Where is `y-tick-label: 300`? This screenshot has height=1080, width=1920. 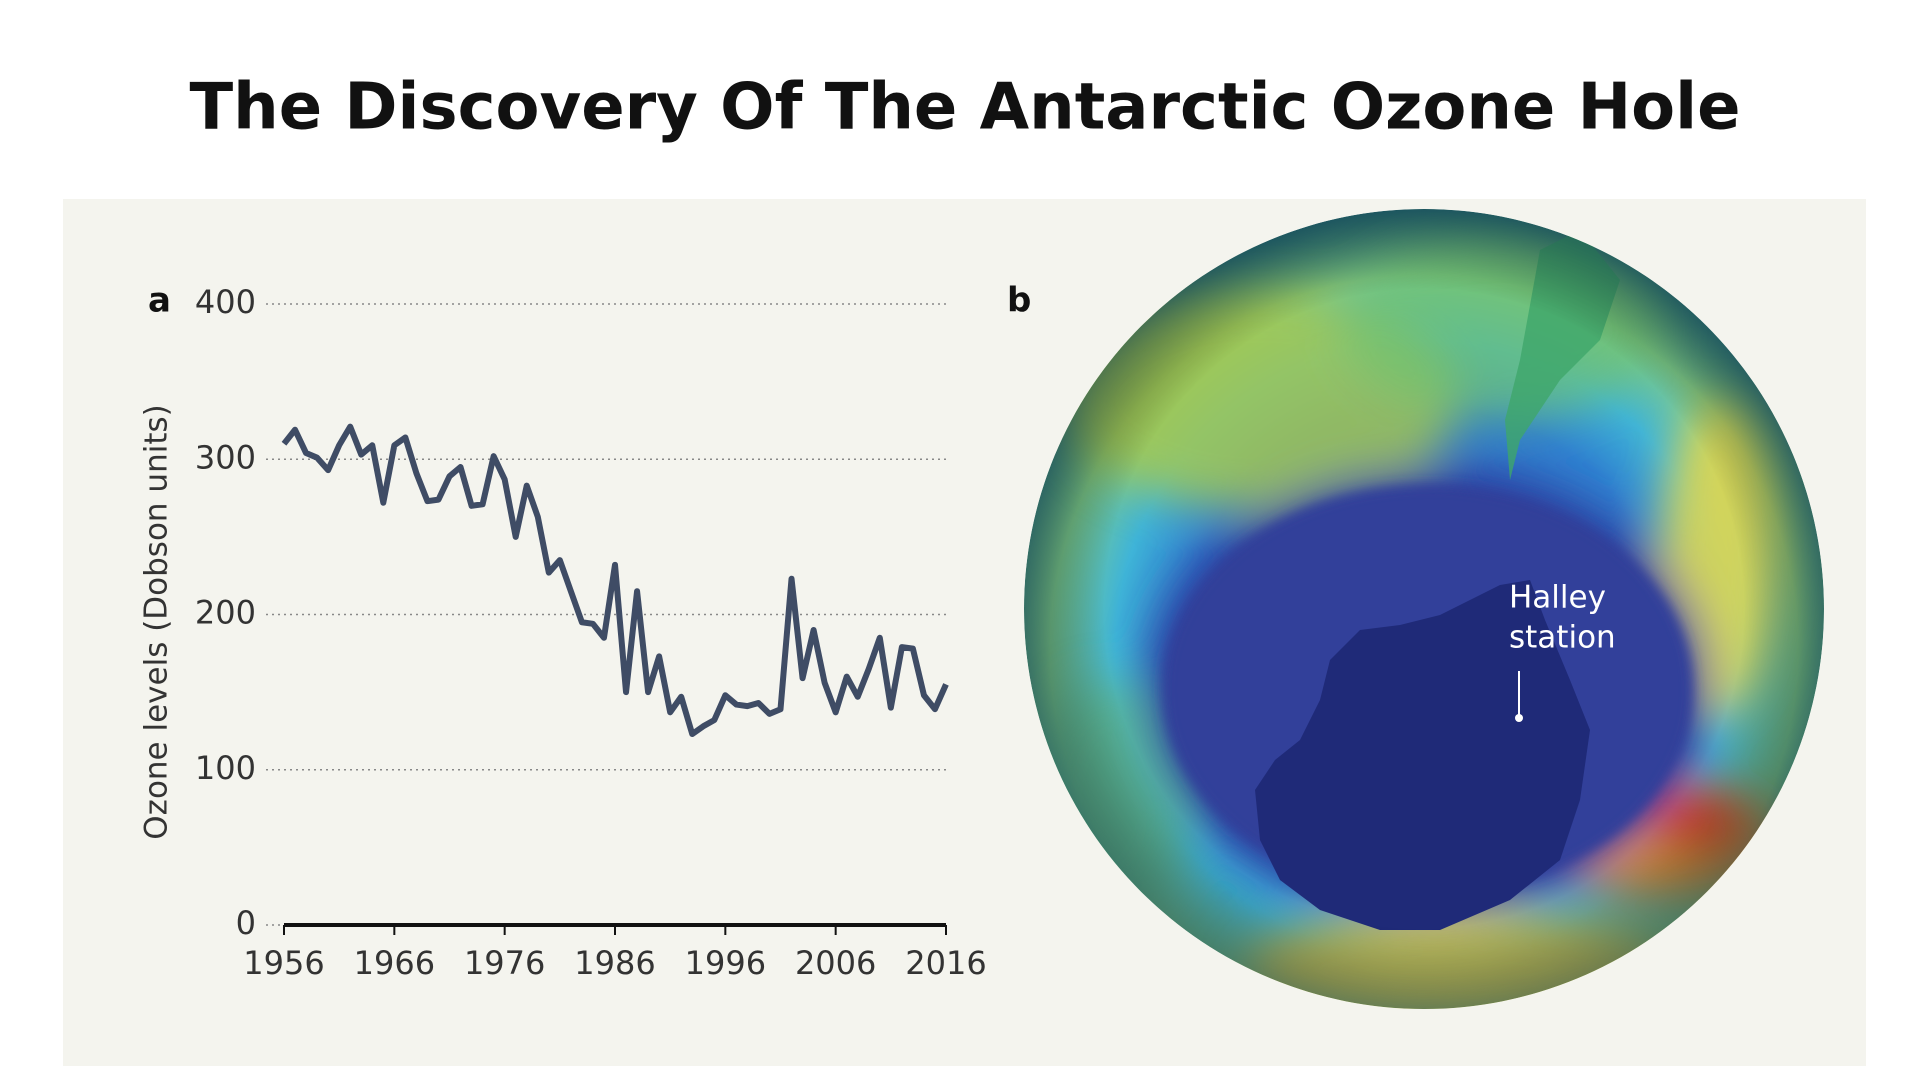
y-tick-label: 300 is located at coordinates (225, 457).